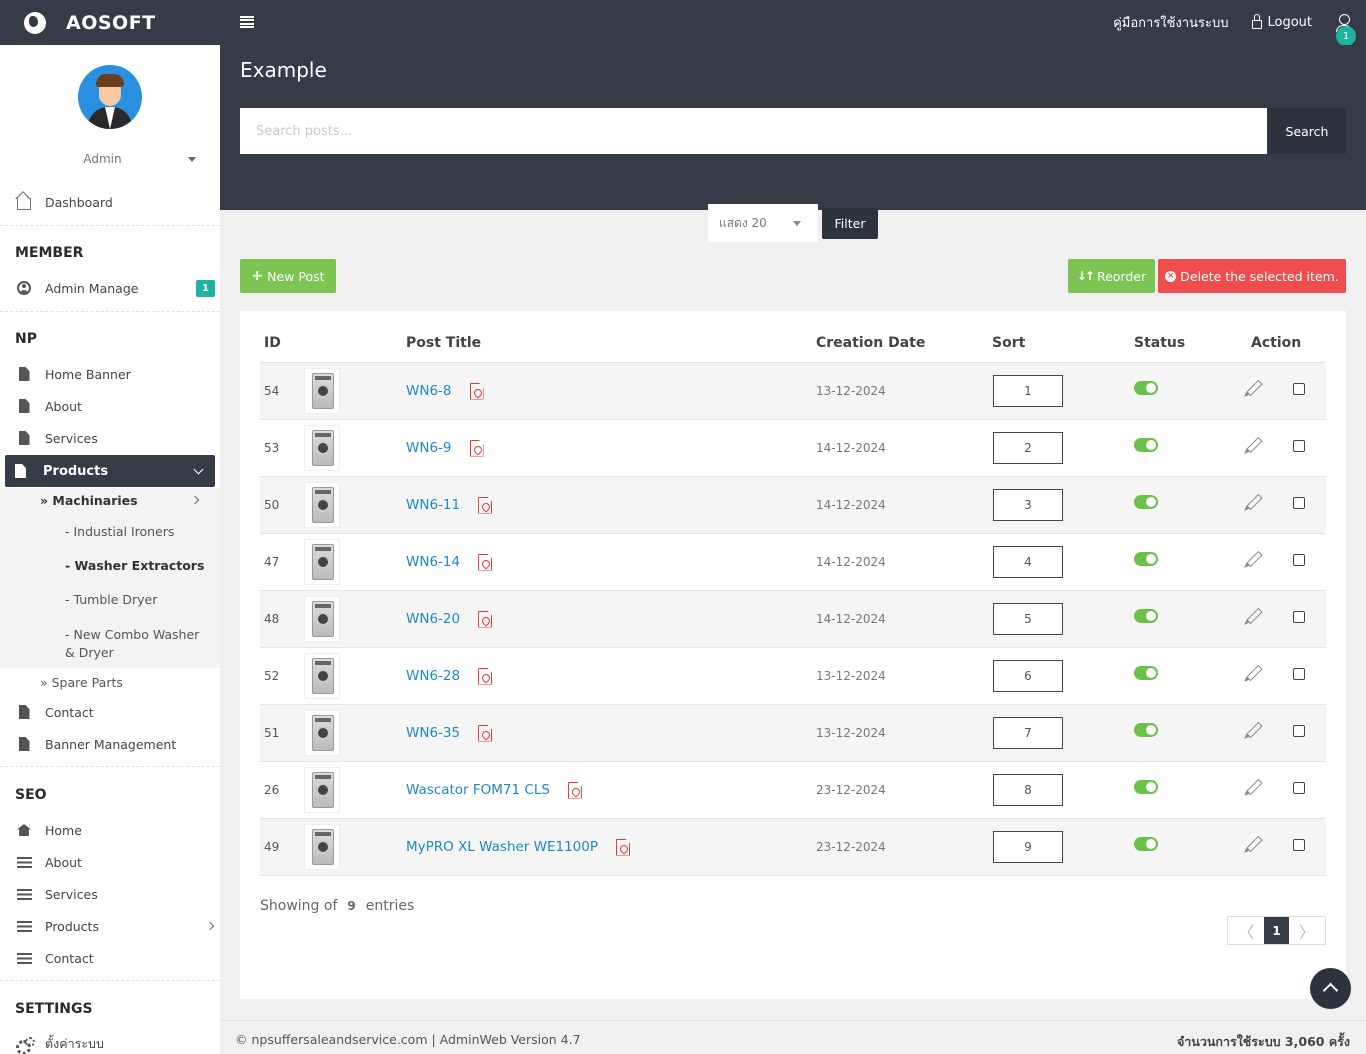 The image size is (1366, 1054). I want to click on manual-link: คู่มือการใช้งานระบบ, so click(1171, 23).